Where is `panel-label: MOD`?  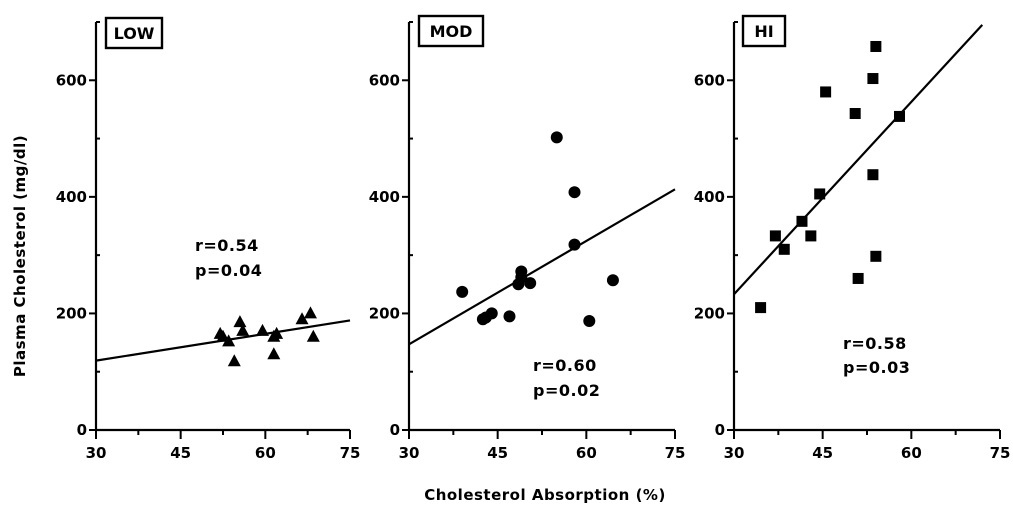 panel-label: MOD is located at coordinates (451, 31).